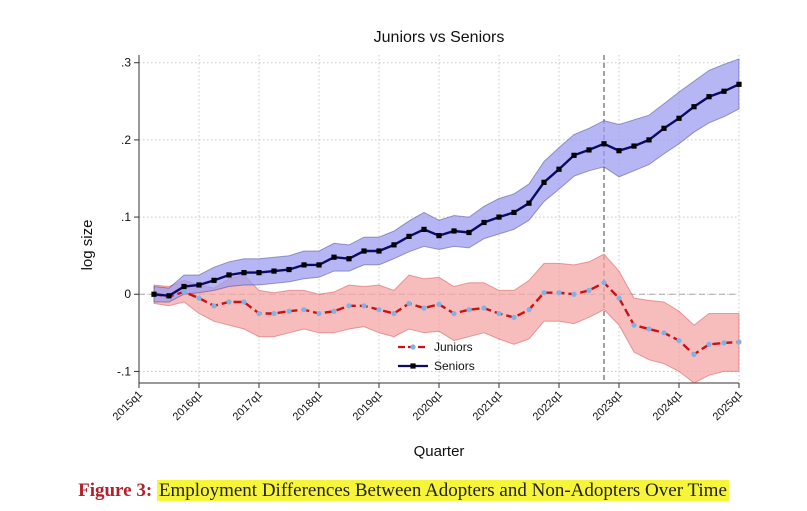  What do you see at coordinates (436, 356) in the screenshot?
I see `legend: Juniors Seniors` at bounding box center [436, 356].